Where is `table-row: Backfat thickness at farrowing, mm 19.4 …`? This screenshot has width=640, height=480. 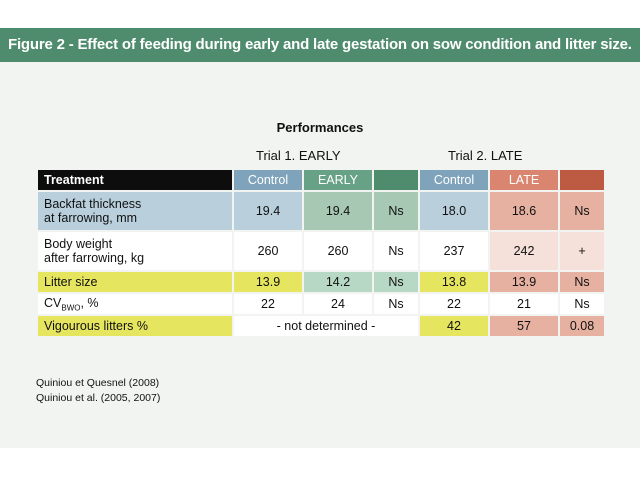 table-row: Backfat thickness at farrowing, mm 19.4 … is located at coordinates (321, 211).